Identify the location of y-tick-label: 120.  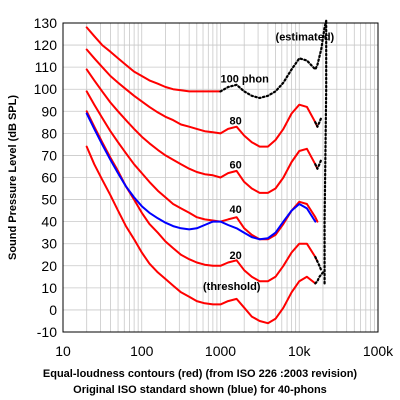
(46, 45).